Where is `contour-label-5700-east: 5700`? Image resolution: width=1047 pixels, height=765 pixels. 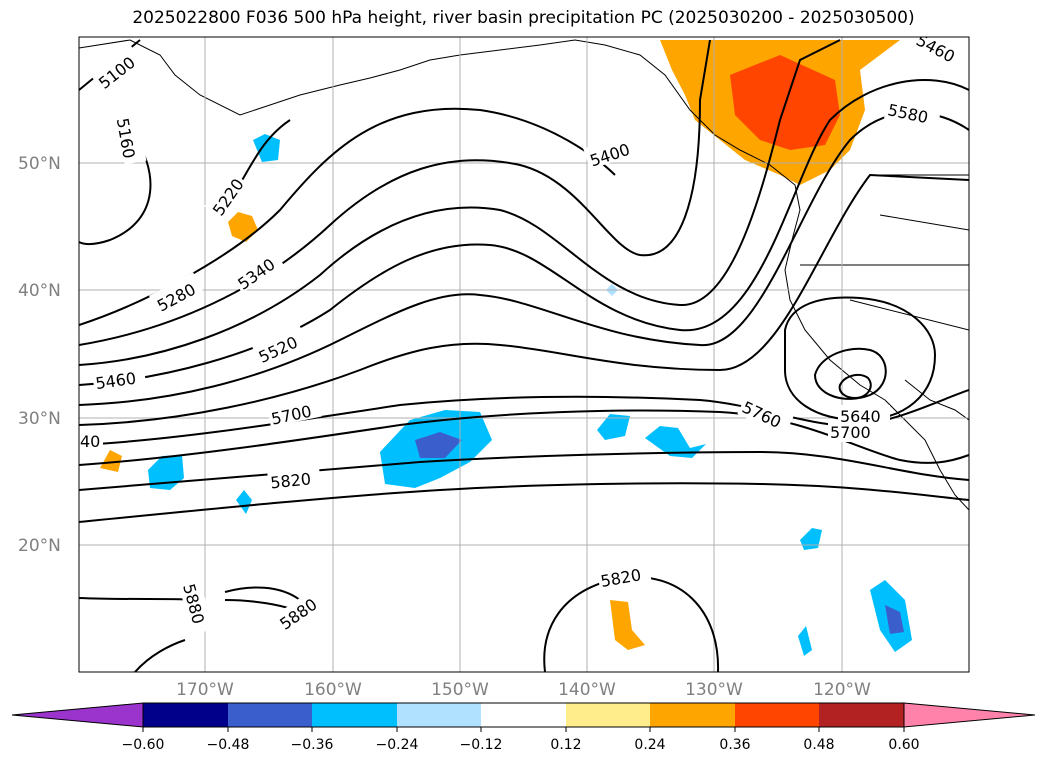
contour-label-5700-east: 5700 is located at coordinates (850, 432).